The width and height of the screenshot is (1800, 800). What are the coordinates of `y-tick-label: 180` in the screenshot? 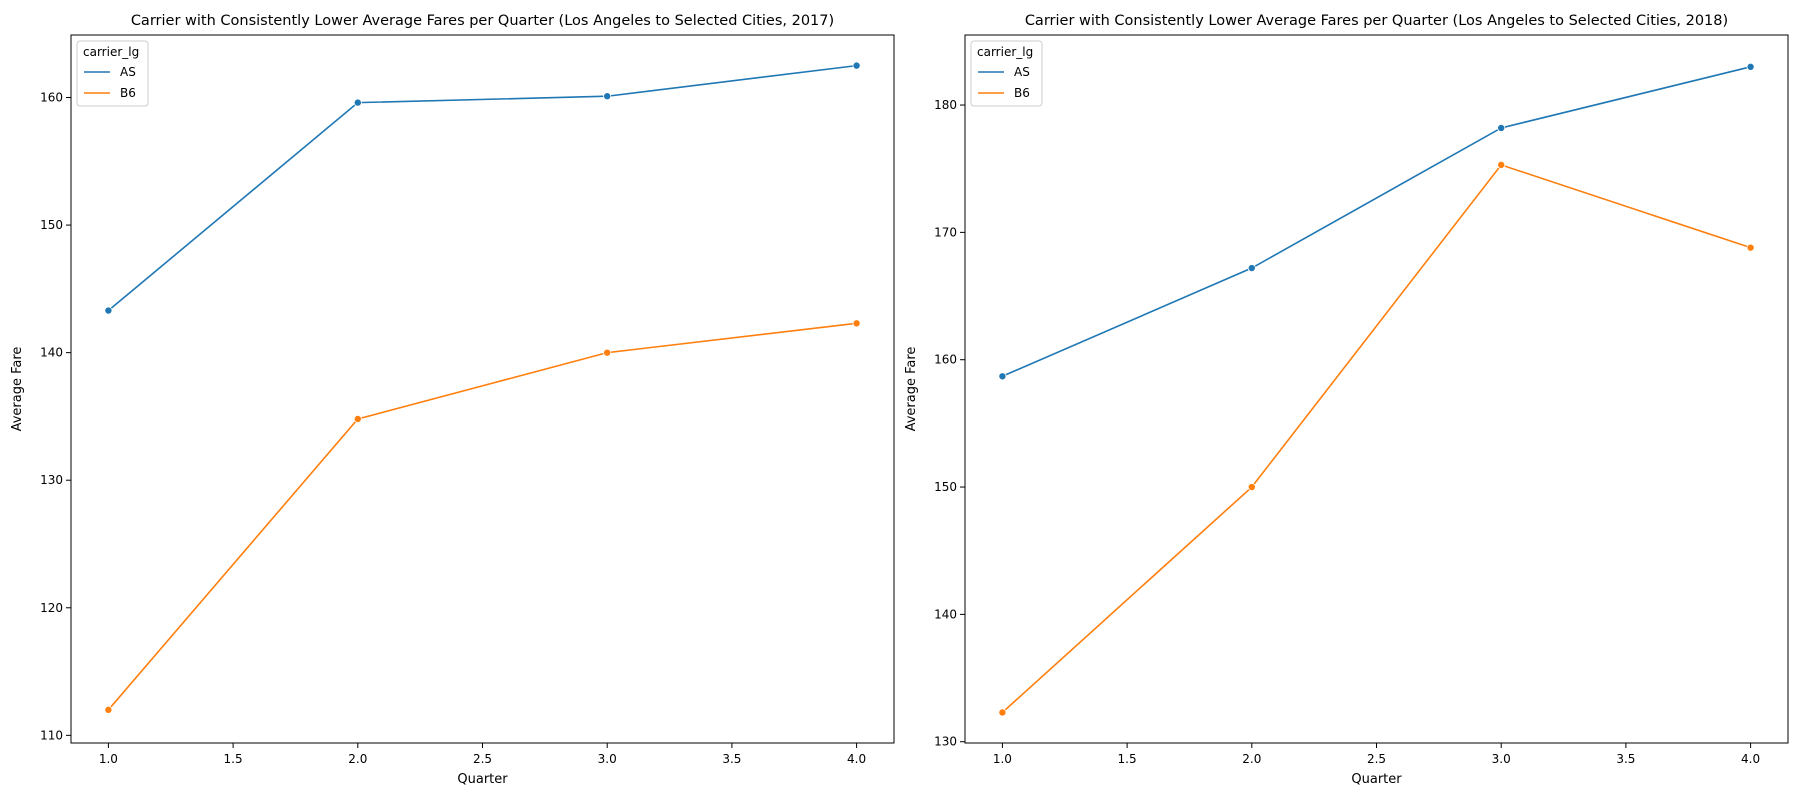 It's located at (945, 105).